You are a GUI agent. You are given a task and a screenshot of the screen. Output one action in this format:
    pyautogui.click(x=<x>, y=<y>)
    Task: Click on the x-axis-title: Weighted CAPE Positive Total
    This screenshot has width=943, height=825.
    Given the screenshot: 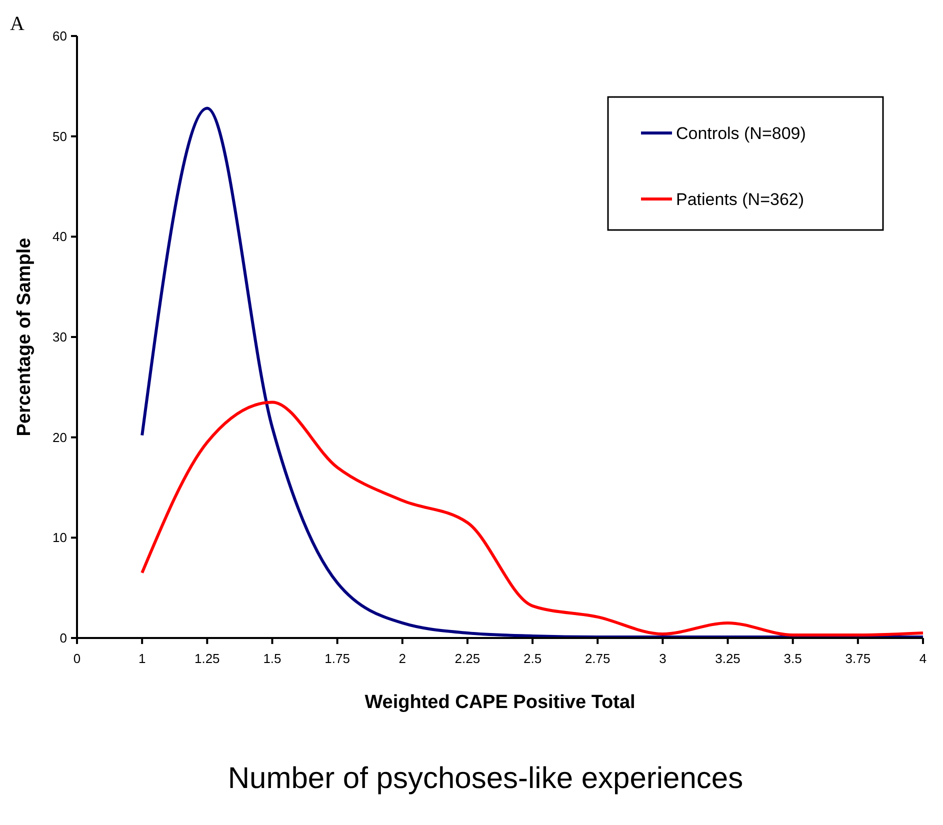 What is the action you would take?
    pyautogui.click(x=500, y=702)
    